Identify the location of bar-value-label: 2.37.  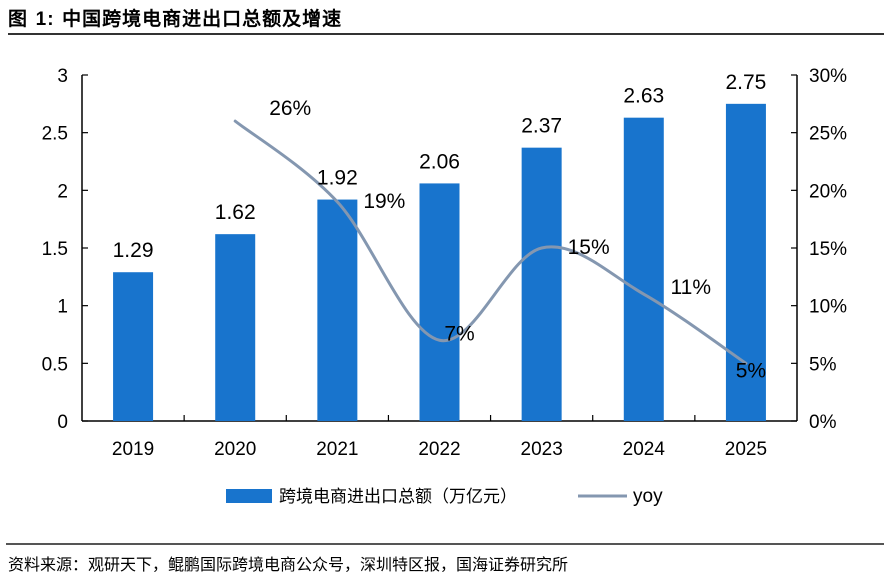
(541, 126).